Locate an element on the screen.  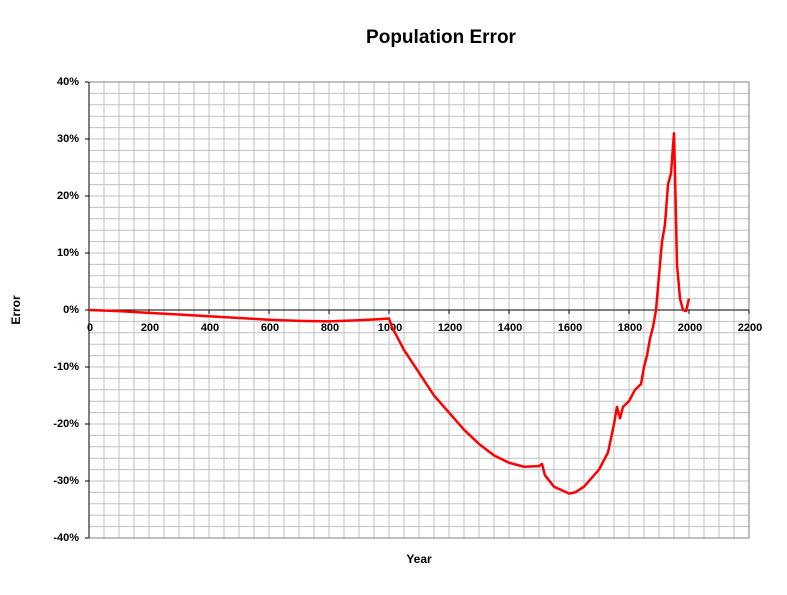
y-tick-label: -40% is located at coordinates (66, 538).